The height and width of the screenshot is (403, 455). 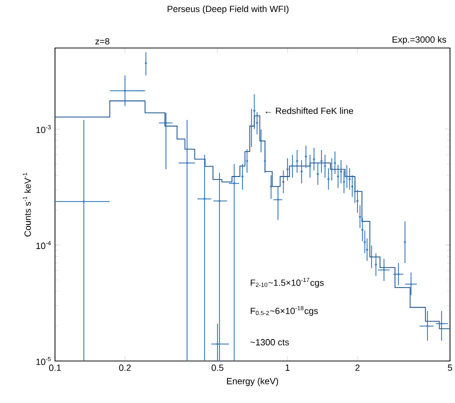 I want to click on y-tick-label: 10$^{-5}$, so click(x=43, y=361).